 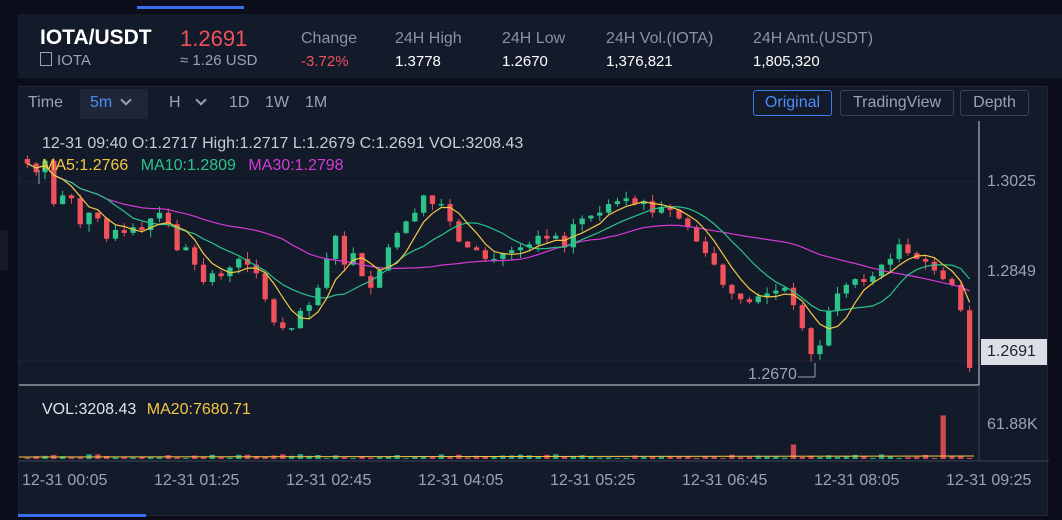 I want to click on chevron-down-icon, so click(x=126, y=100).